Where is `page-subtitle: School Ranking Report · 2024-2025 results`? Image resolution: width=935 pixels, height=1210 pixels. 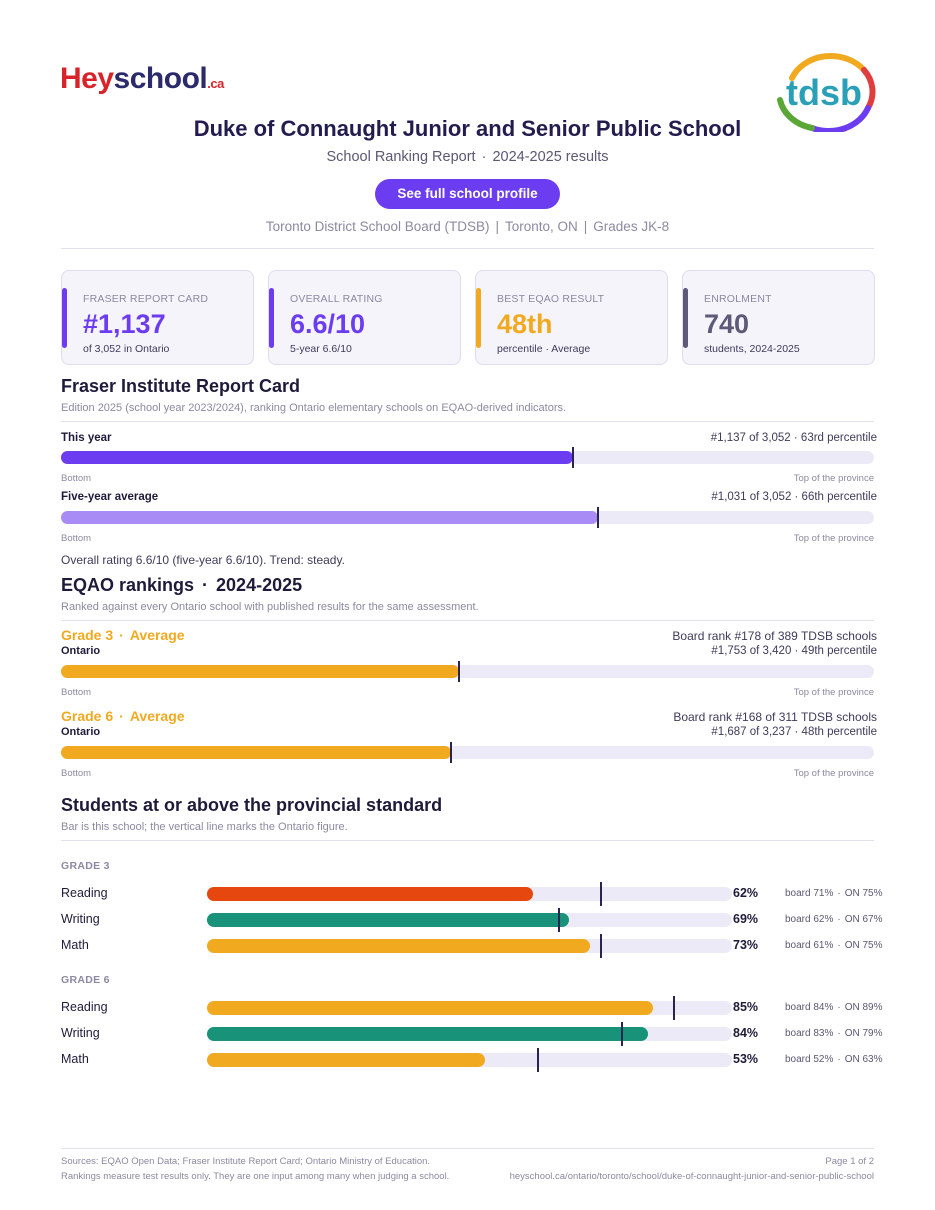
page-subtitle: School Ranking Report · 2024-2025 results is located at coordinates (467, 157).